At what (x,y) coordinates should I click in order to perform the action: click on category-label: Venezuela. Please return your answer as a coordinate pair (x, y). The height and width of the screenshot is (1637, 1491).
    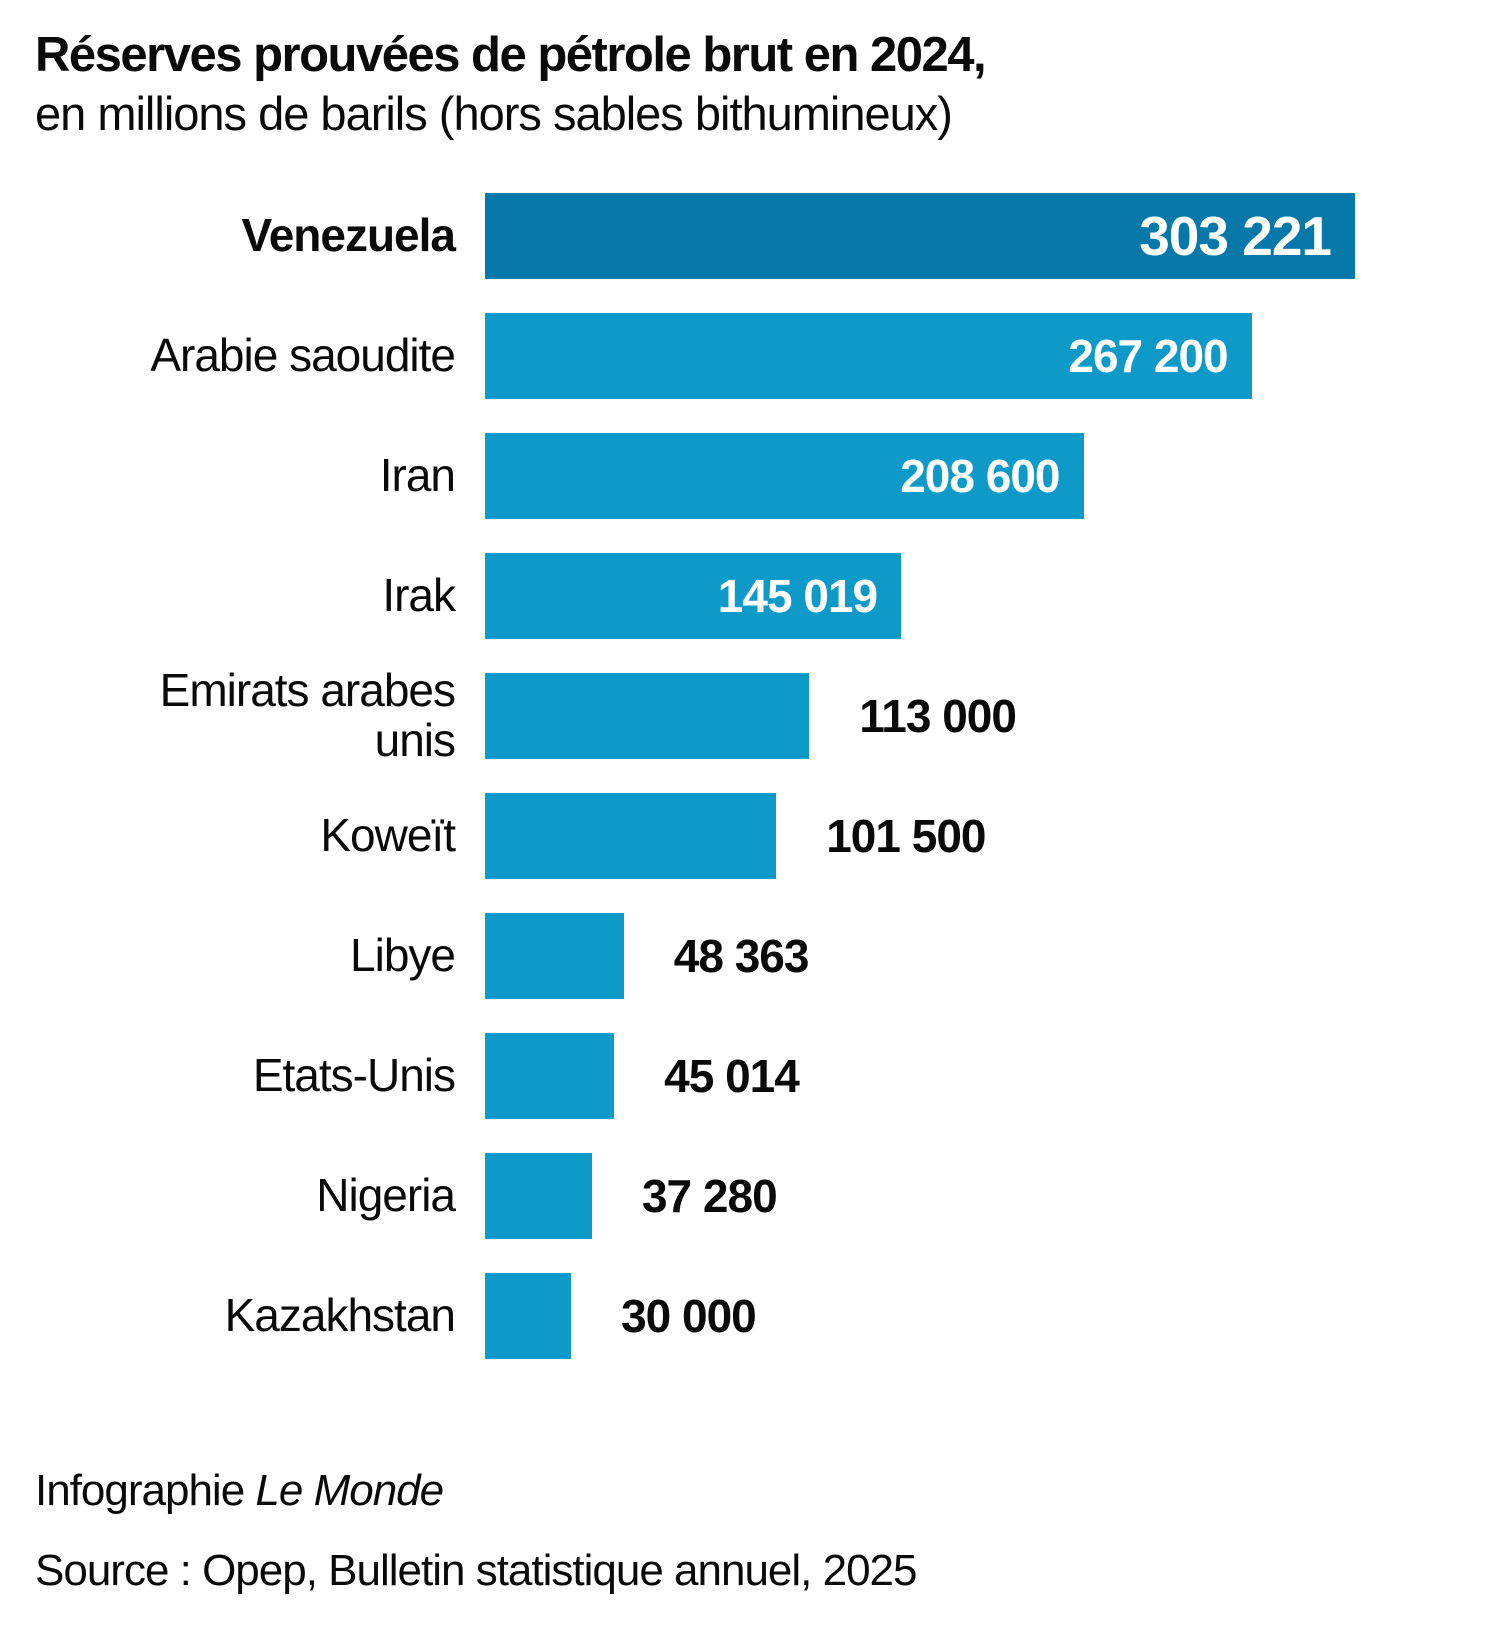
    Looking at the image, I should click on (348, 235).